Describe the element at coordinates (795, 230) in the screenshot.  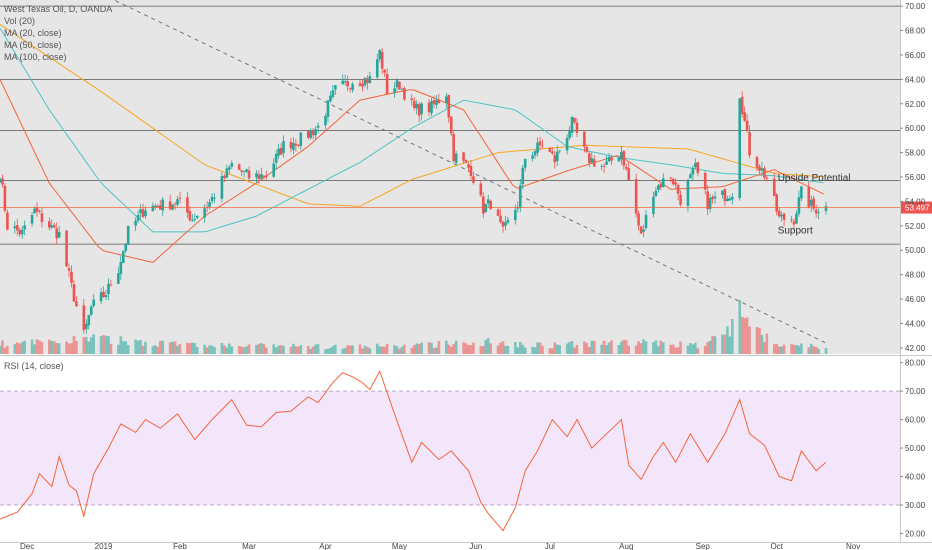
I see `chart-annotation: Support` at that location.